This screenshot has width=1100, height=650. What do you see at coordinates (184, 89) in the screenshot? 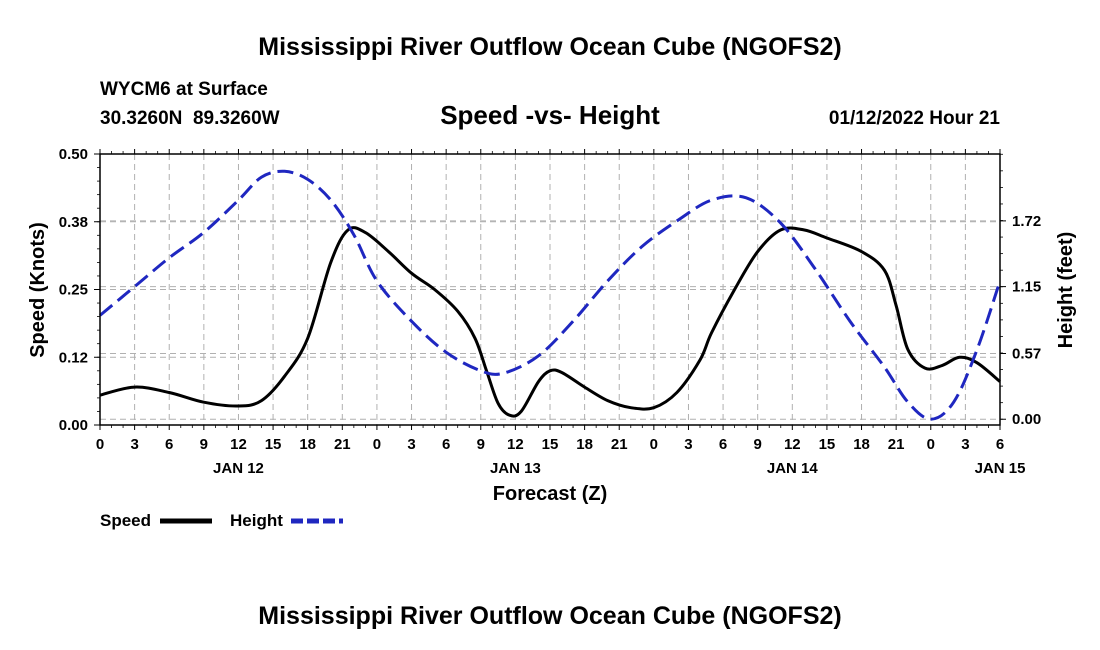
I see `station-label: WYCM6 at Surface` at bounding box center [184, 89].